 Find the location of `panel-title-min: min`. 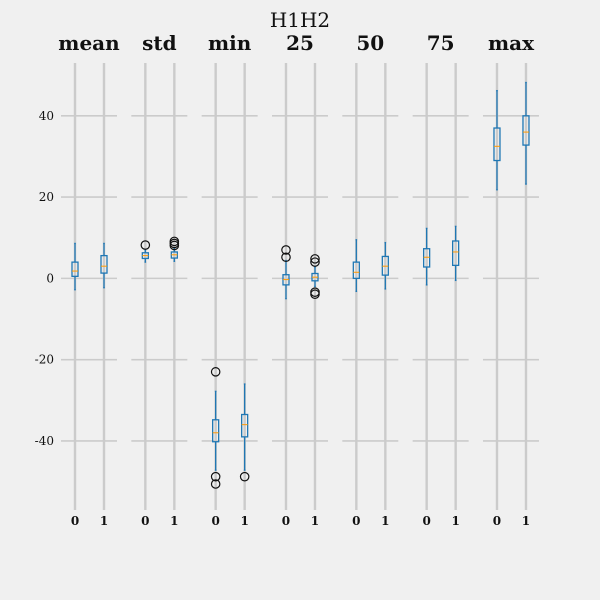

panel-title-min: min is located at coordinates (230, 43).